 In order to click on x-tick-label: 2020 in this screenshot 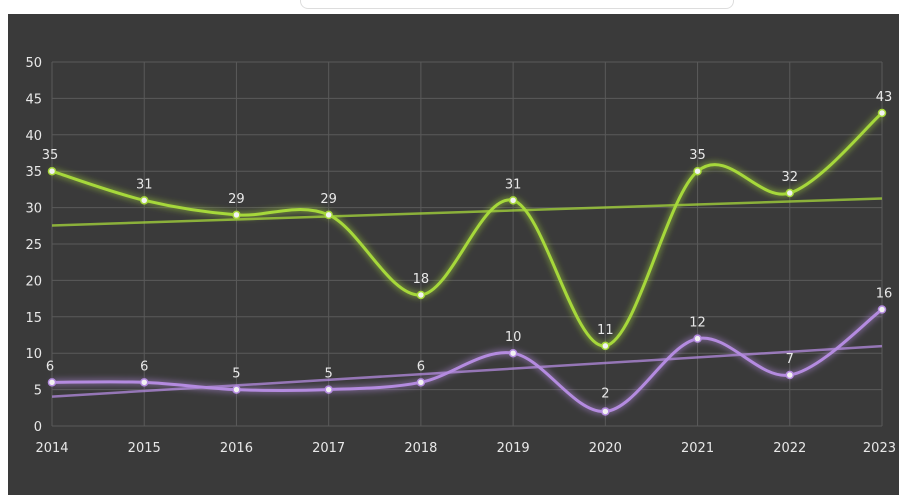, I will do `click(605, 448)`.